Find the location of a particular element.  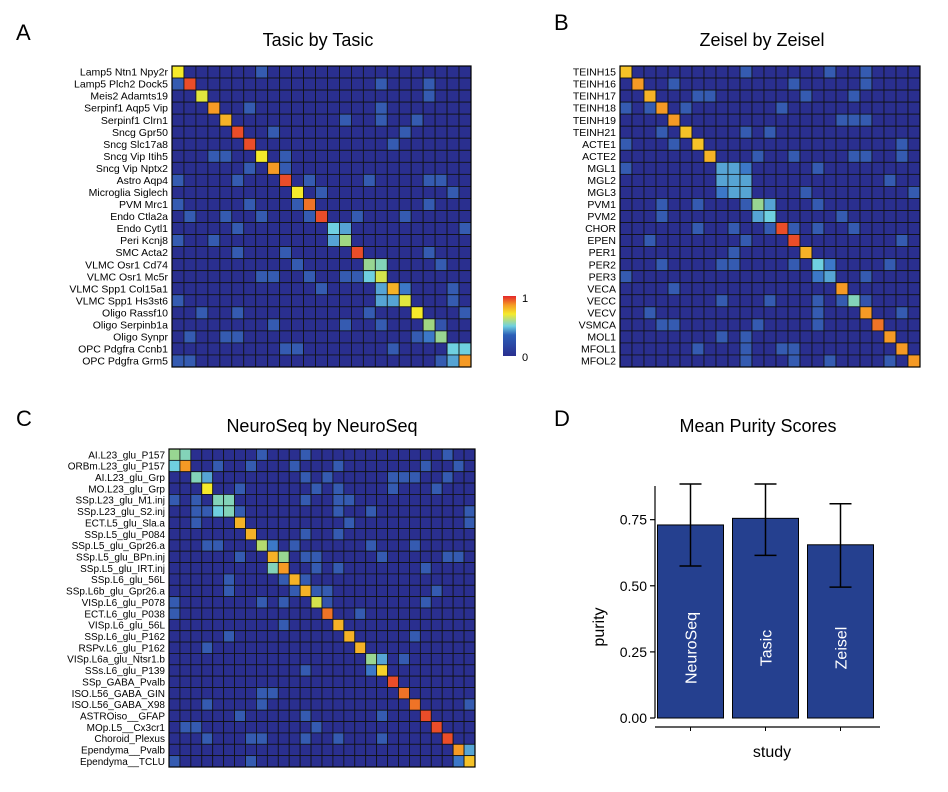

neuroseq-heatmap-row-label: SSs.L6_glu_P139 is located at coordinates (125, 671).